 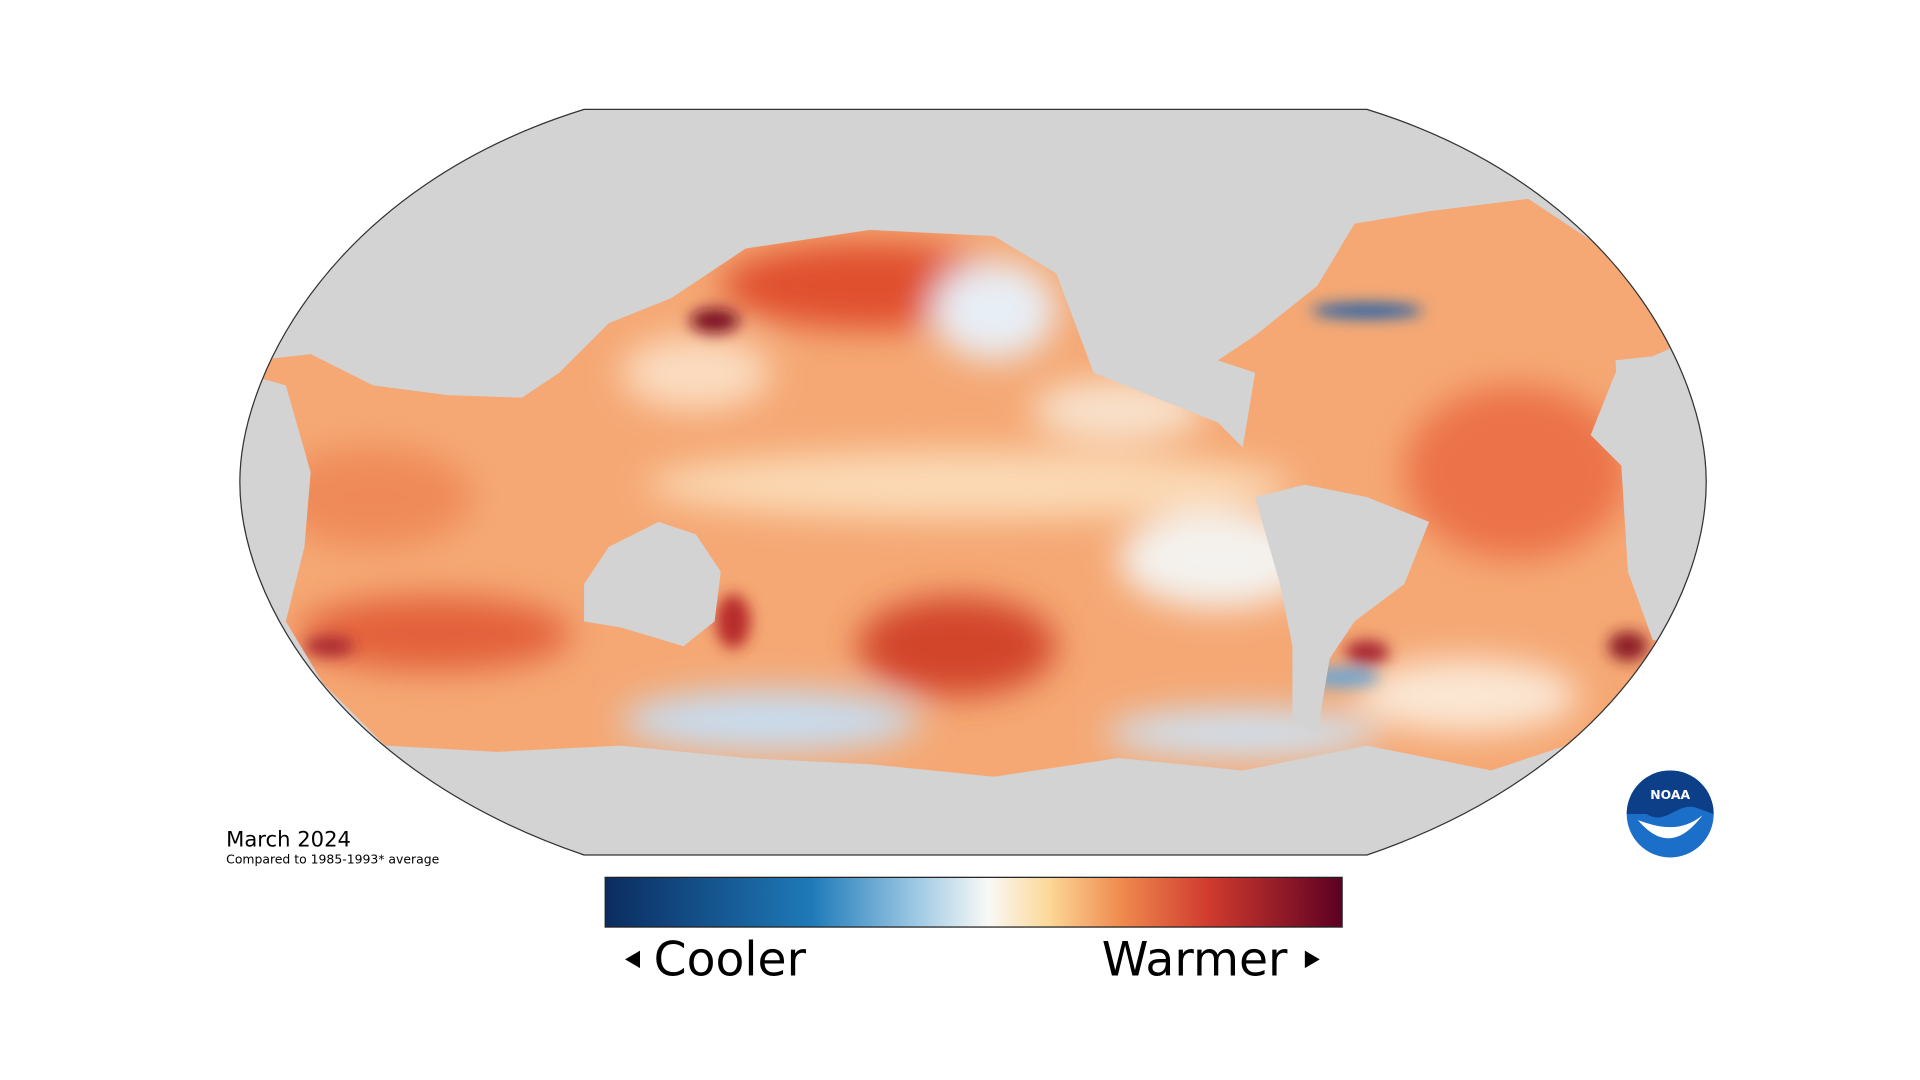 I want to click on warmer-arrow, so click(x=1312, y=959).